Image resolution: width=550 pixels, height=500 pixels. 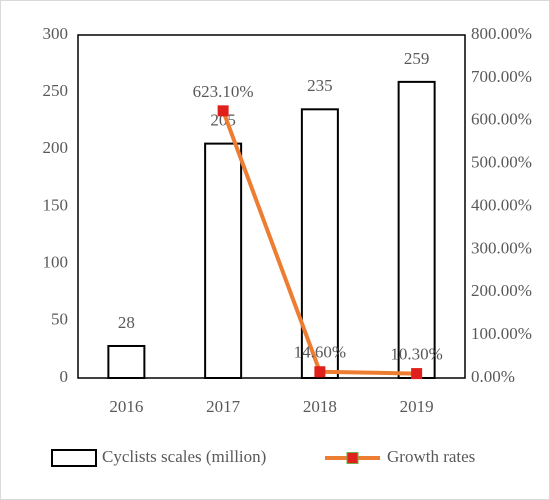 What do you see at coordinates (184, 456) in the screenshot?
I see `legend-label: Cyclists scales (million)` at bounding box center [184, 456].